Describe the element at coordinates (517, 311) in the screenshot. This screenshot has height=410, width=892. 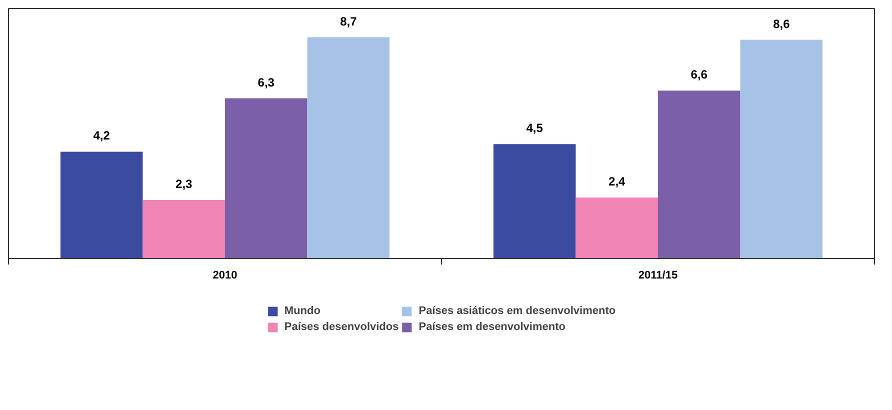
I see `legend-label: Países asiáticos em desenvolvimento` at that location.